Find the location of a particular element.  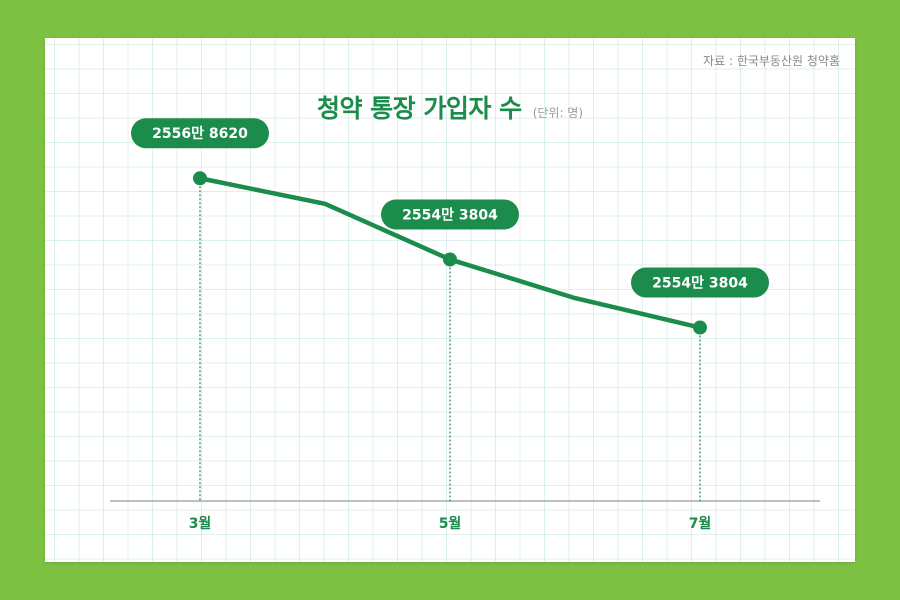

x-tick-label: 3월 is located at coordinates (200, 523).